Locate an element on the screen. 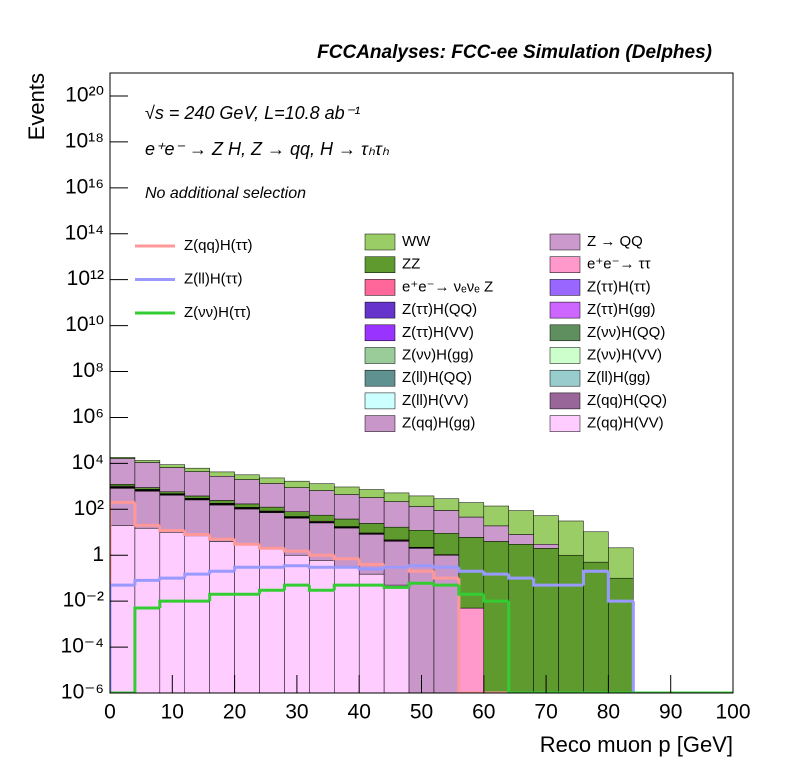  x-tick-label: 50 is located at coordinates (421, 712).